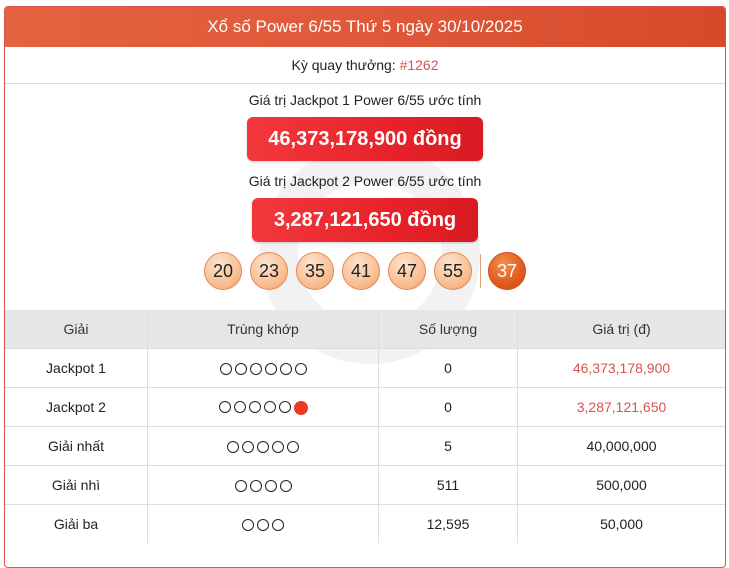  What do you see at coordinates (419, 65) in the screenshot?
I see `draw-id-link: #1262` at bounding box center [419, 65].